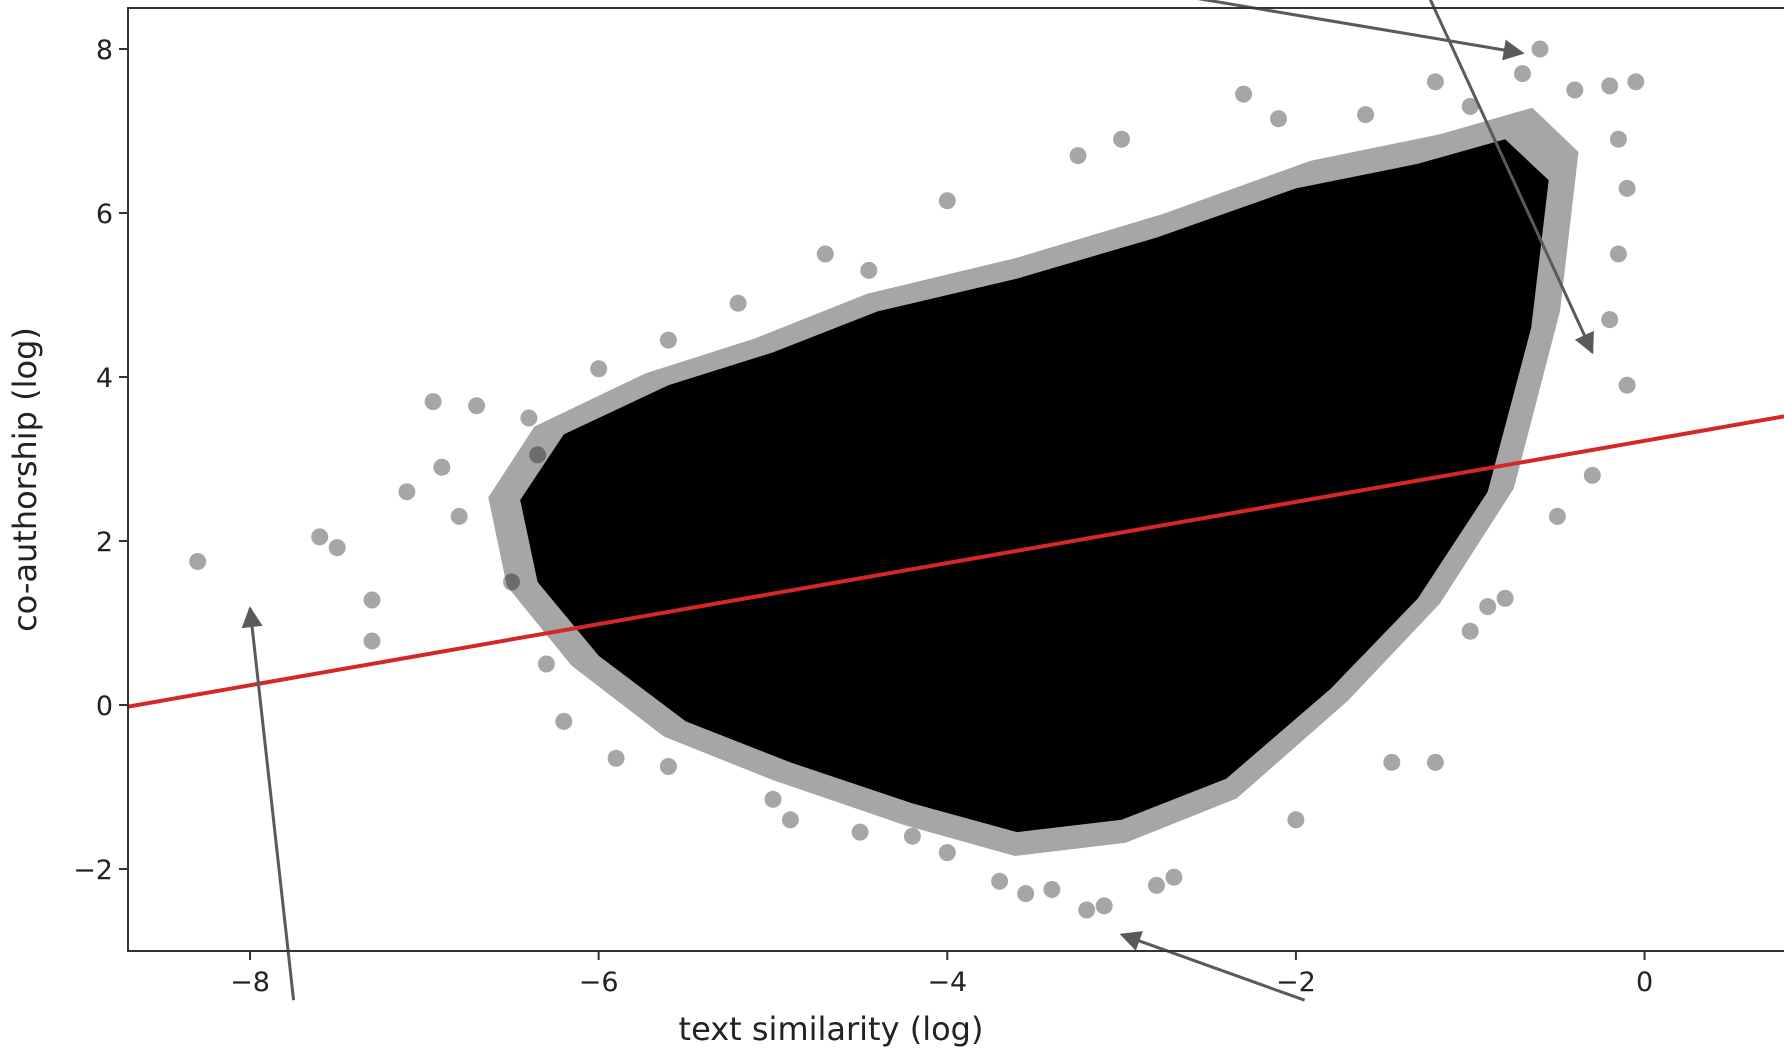 The height and width of the screenshot is (1056, 1784). What do you see at coordinates (104, 542) in the screenshot?
I see `y-tick-label: 2` at bounding box center [104, 542].